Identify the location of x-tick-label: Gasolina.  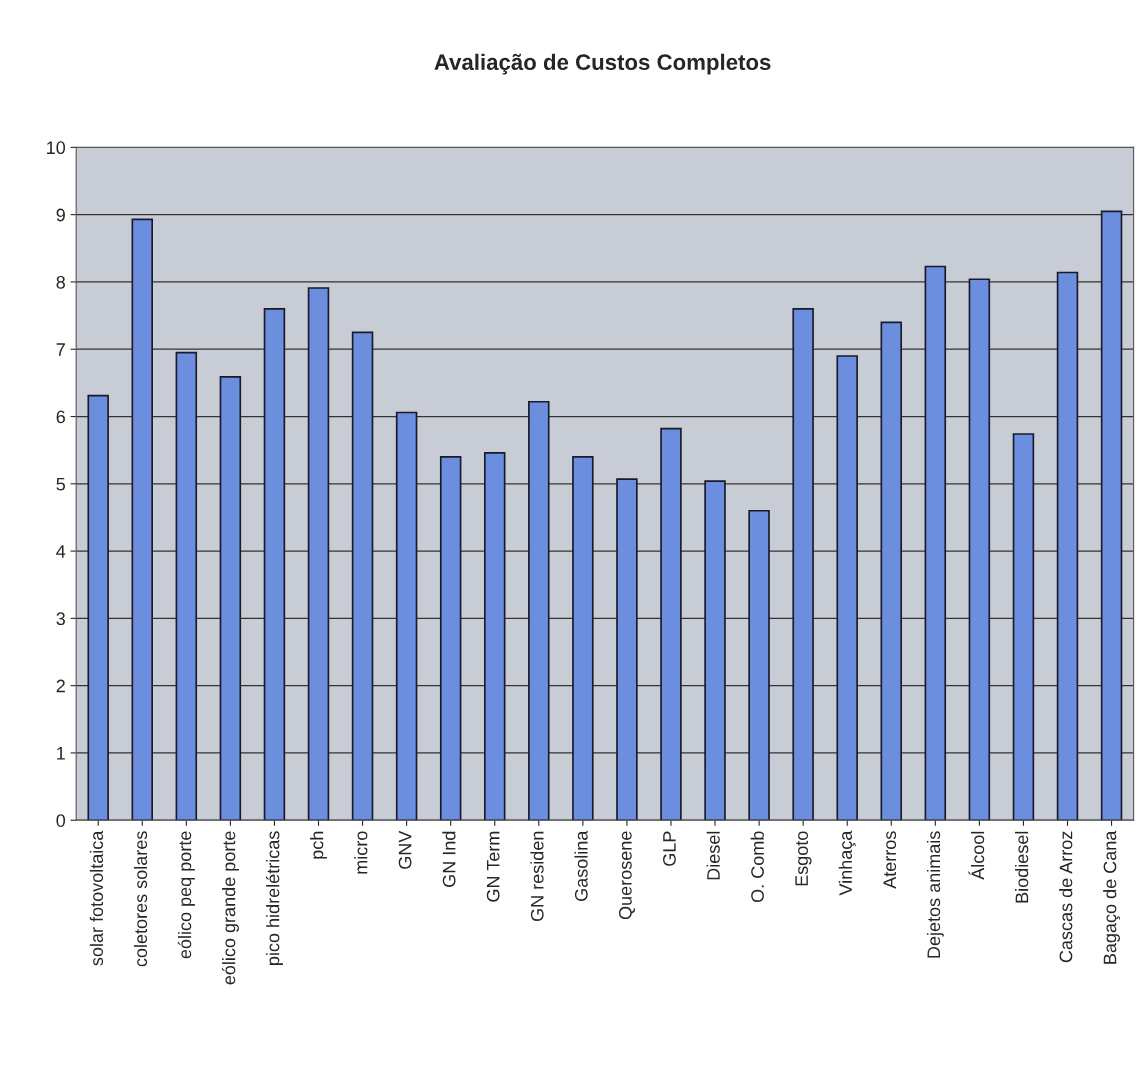
(581, 865).